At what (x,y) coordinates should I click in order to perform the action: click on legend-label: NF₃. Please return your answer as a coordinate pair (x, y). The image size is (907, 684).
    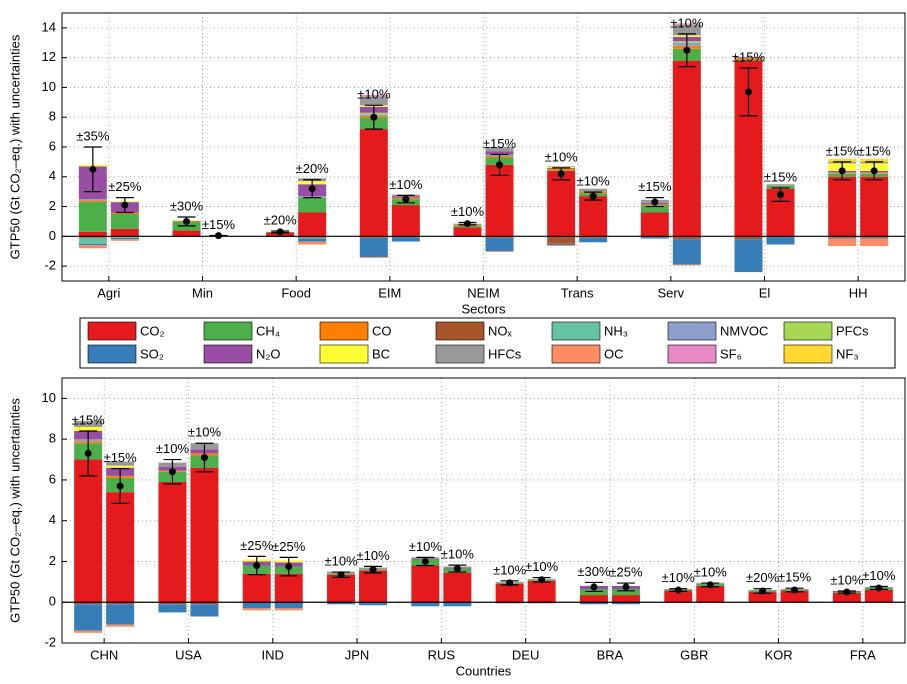
    Looking at the image, I should click on (847, 353).